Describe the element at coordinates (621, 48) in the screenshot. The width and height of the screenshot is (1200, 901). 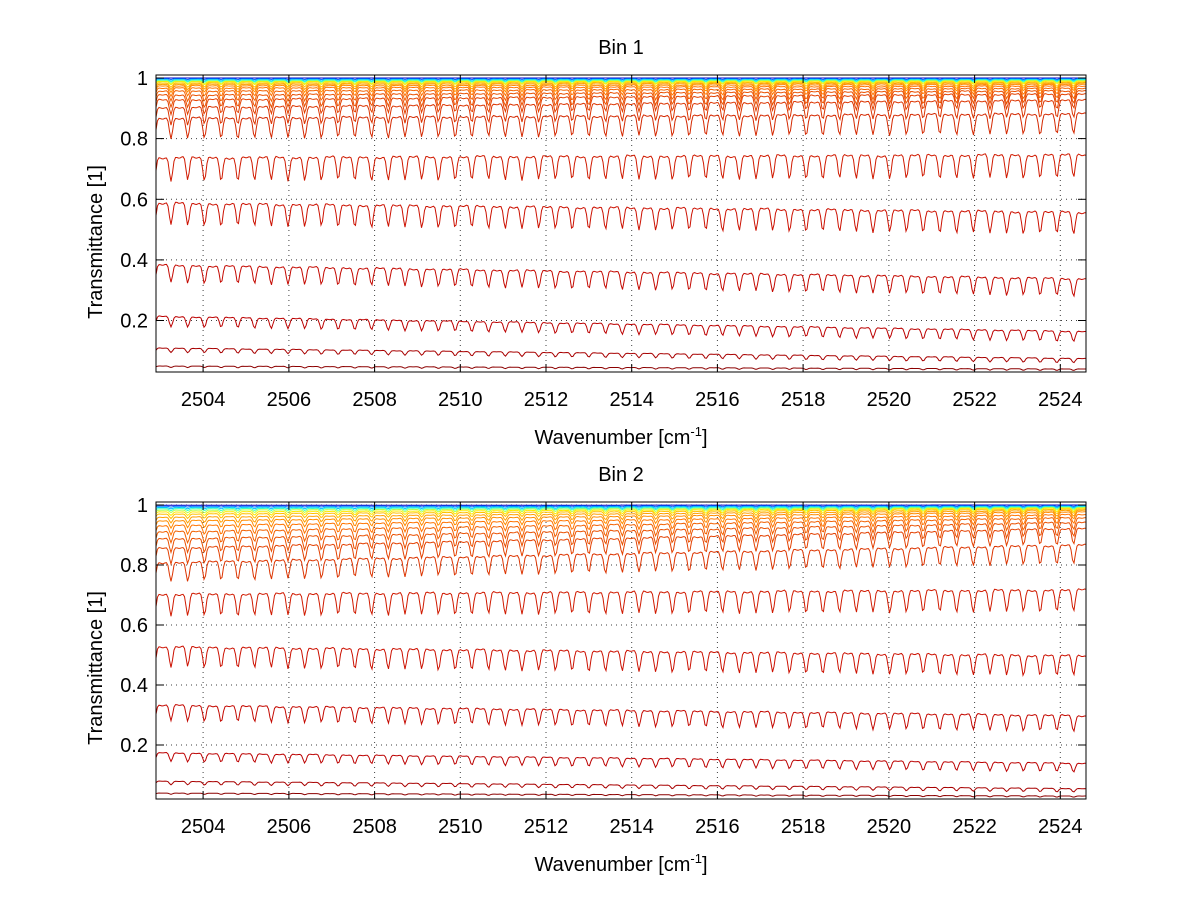
I see `chart-title: Bin 1` at that location.